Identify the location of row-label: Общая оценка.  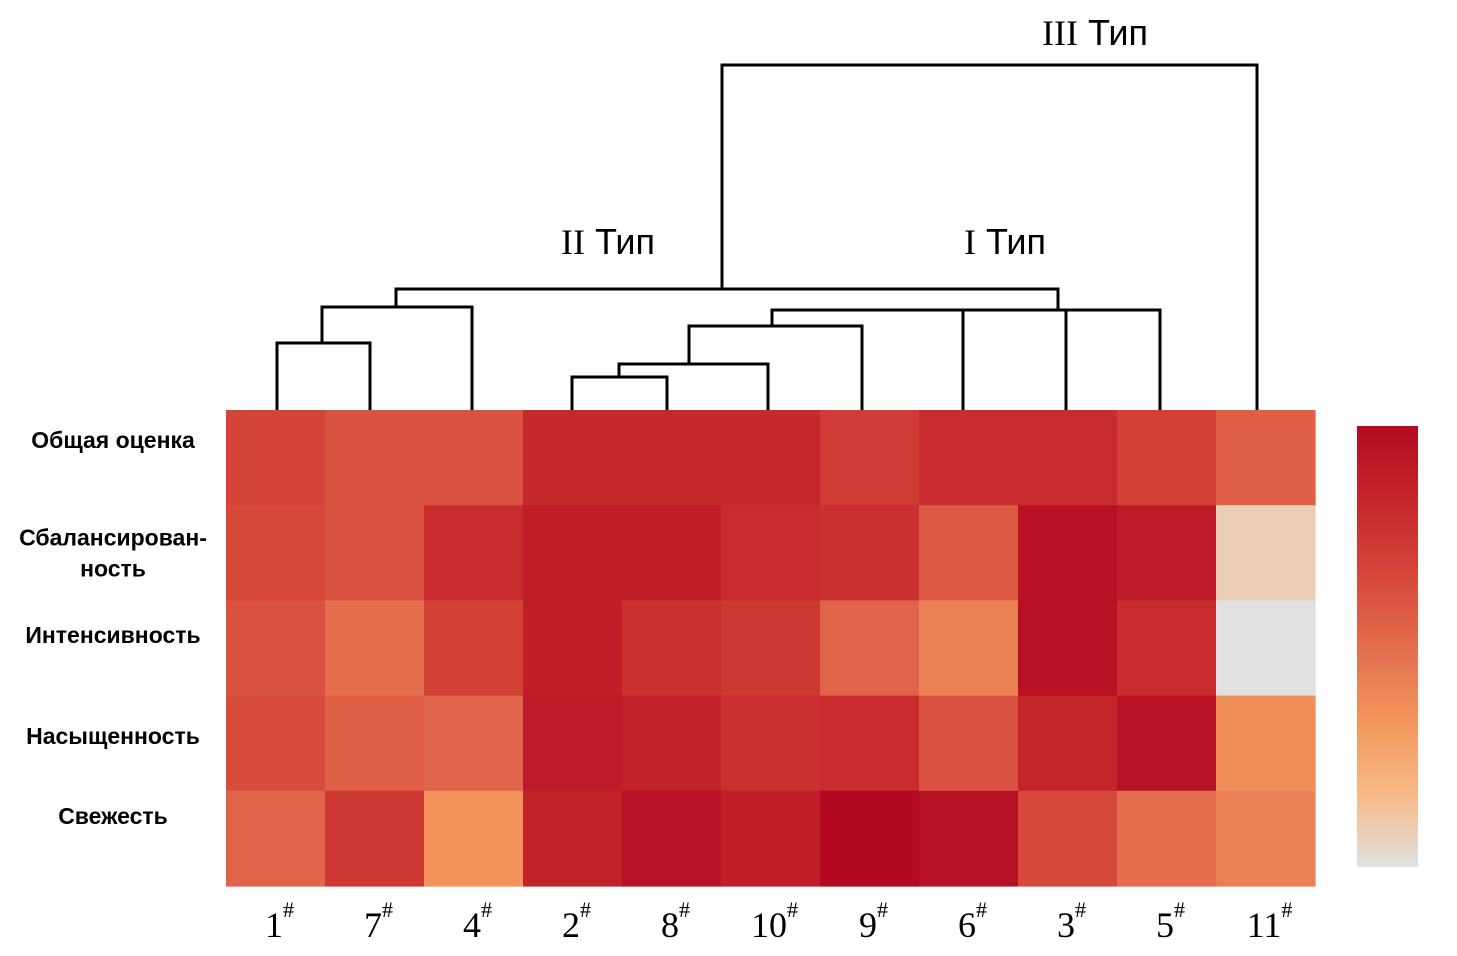
(113, 440).